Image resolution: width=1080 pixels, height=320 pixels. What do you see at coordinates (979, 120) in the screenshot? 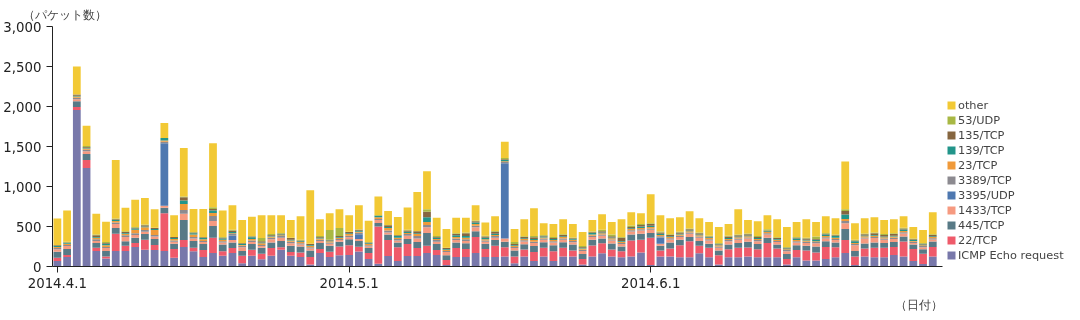
I see `legend-label: 53/UDP` at bounding box center [979, 120].